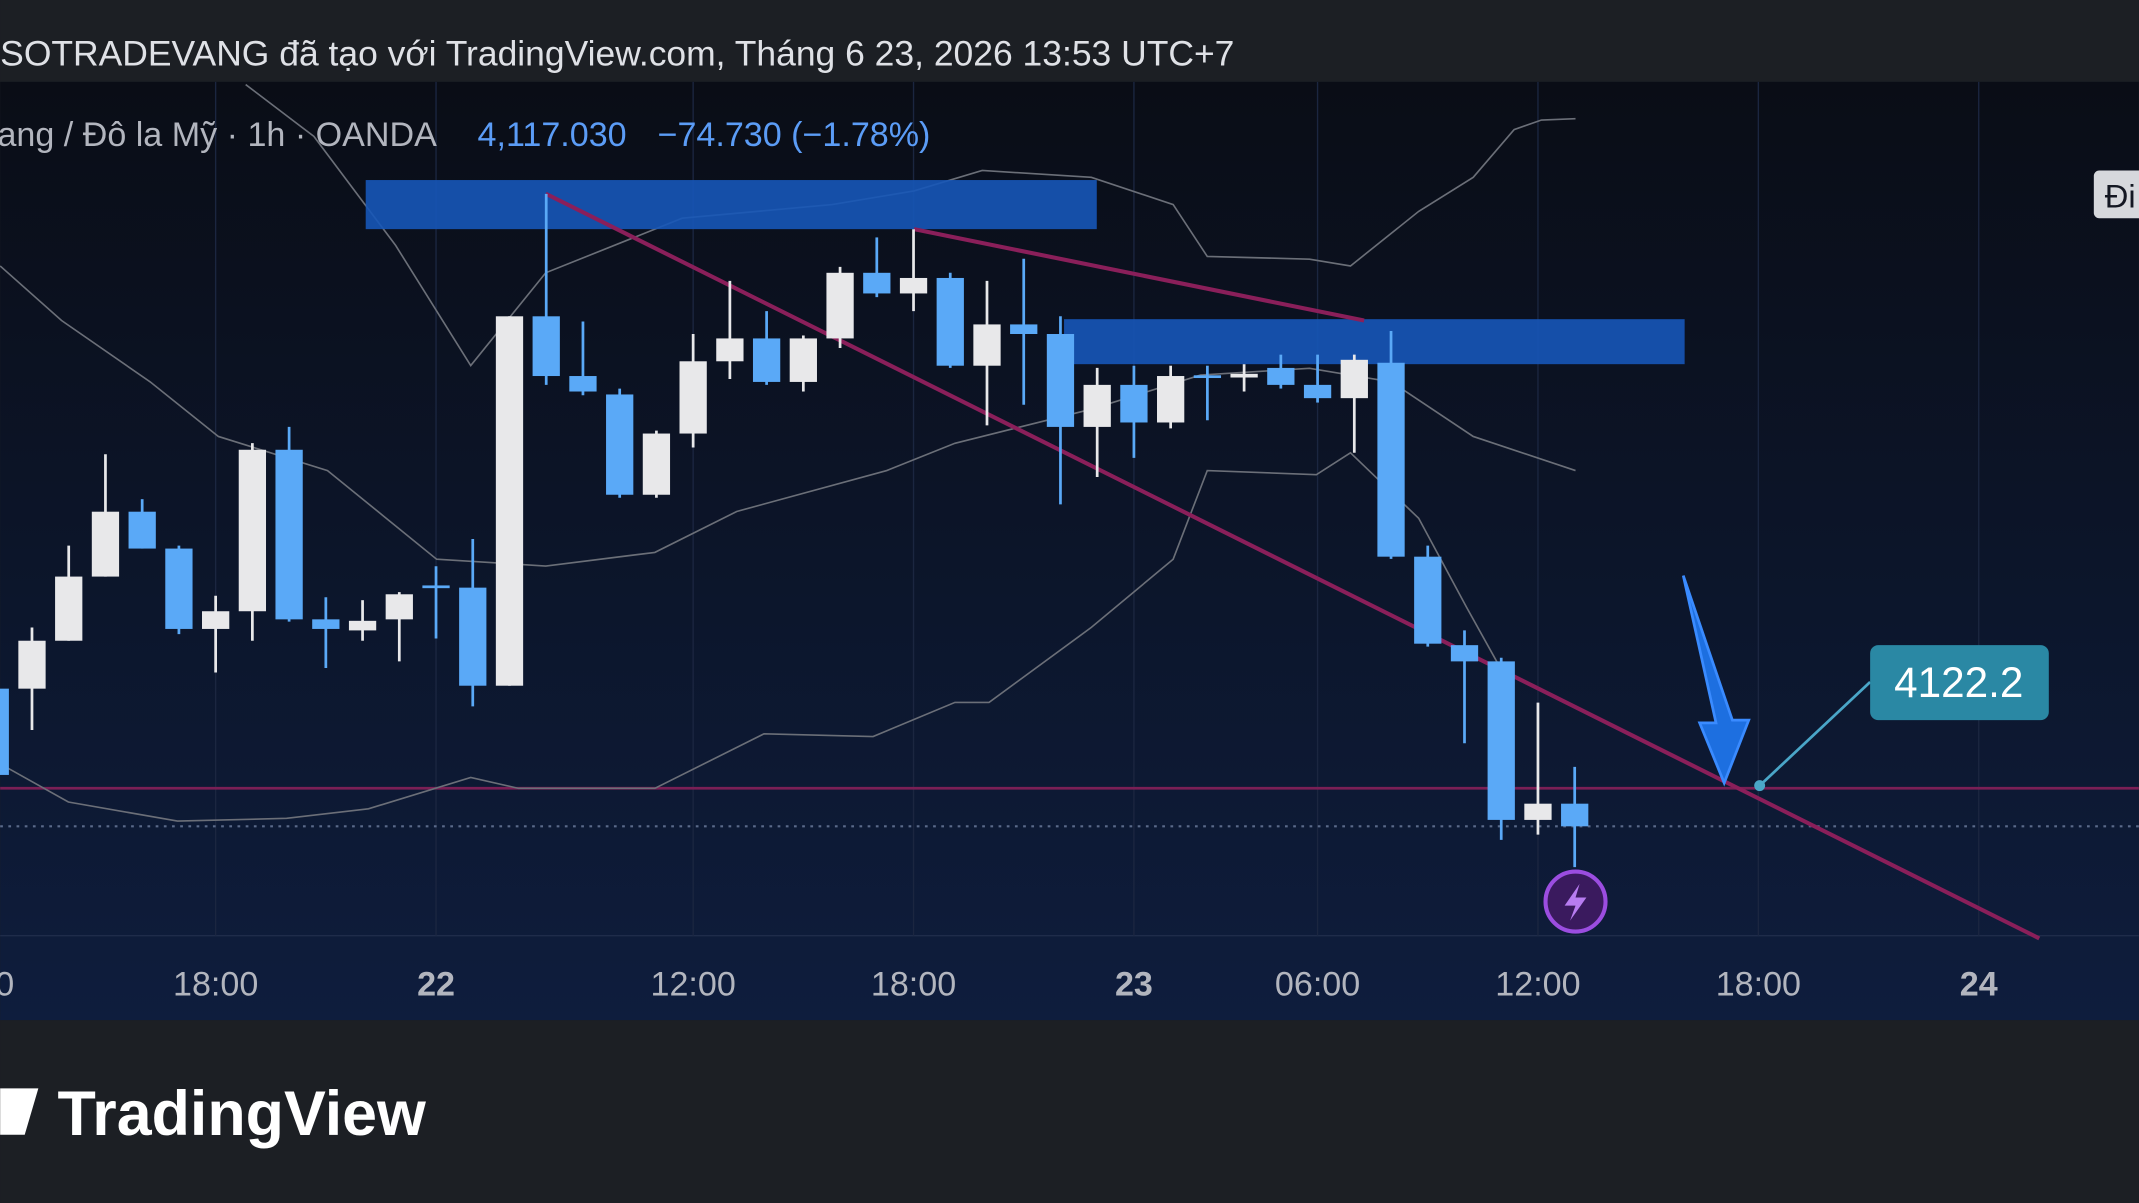  What do you see at coordinates (1979, 985) in the screenshot?
I see `x-tick-label: 24` at bounding box center [1979, 985].